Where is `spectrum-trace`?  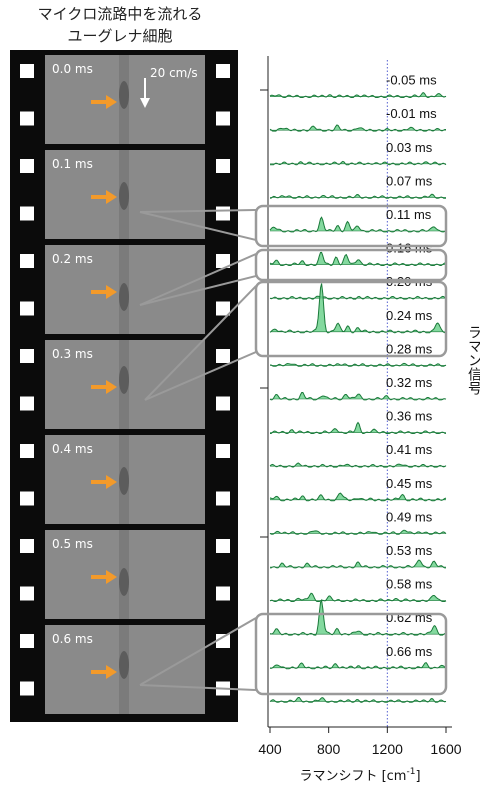
spectrum-trace is located at coordinates (358, 700).